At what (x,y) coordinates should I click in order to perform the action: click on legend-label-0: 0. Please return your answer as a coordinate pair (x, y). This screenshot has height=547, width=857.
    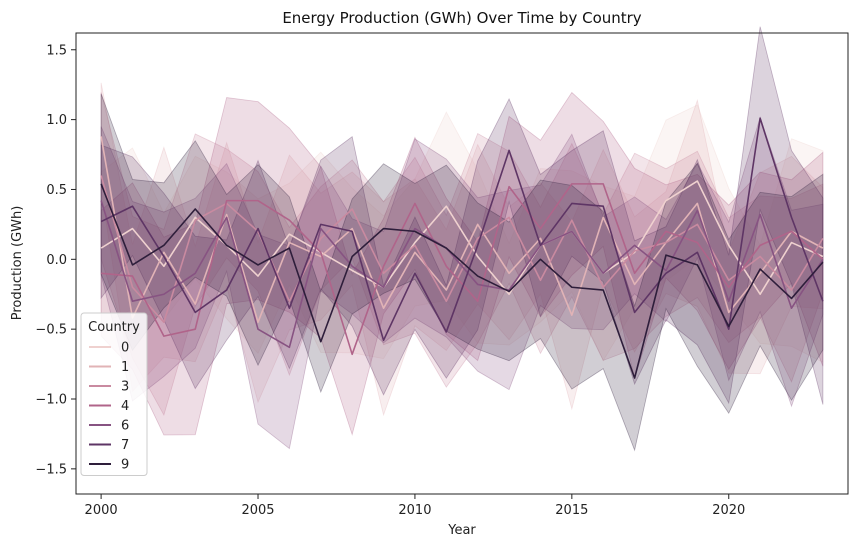
    Looking at the image, I should click on (125, 348).